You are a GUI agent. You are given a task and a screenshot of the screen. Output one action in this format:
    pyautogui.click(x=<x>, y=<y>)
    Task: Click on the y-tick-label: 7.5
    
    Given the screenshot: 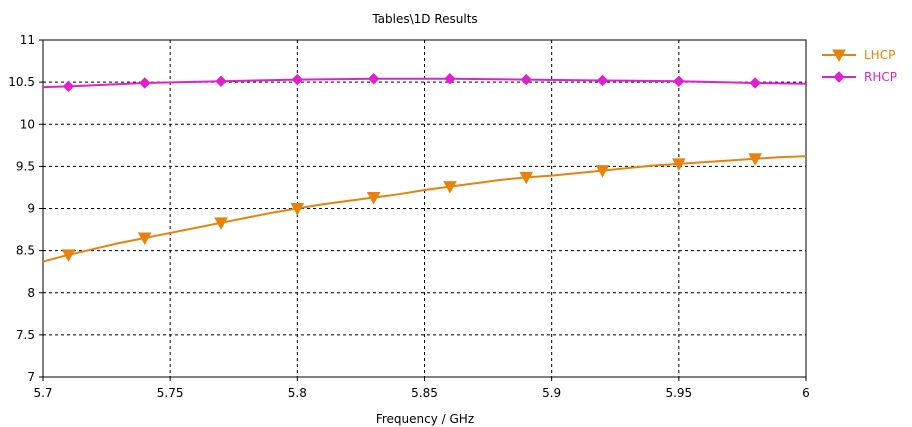 What is the action you would take?
    pyautogui.click(x=25, y=335)
    